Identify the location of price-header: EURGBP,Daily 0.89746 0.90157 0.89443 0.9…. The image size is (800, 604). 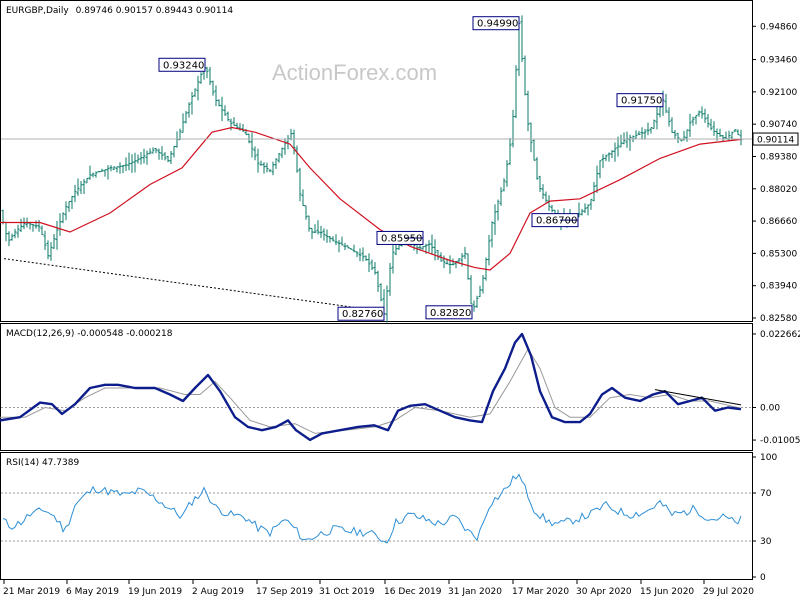
(119, 11).